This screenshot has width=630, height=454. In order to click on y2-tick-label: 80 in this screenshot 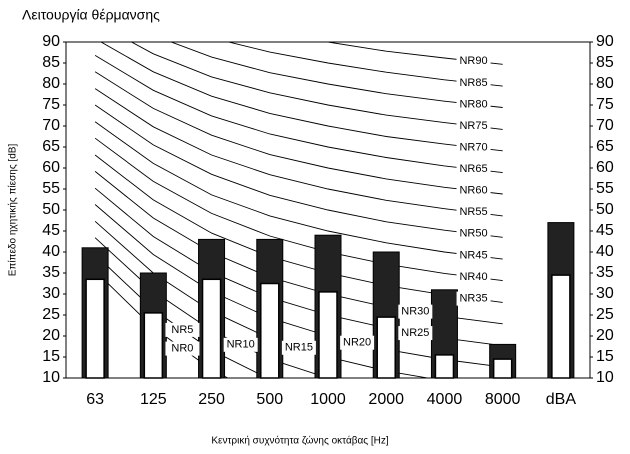, I will do `click(605, 83)`.